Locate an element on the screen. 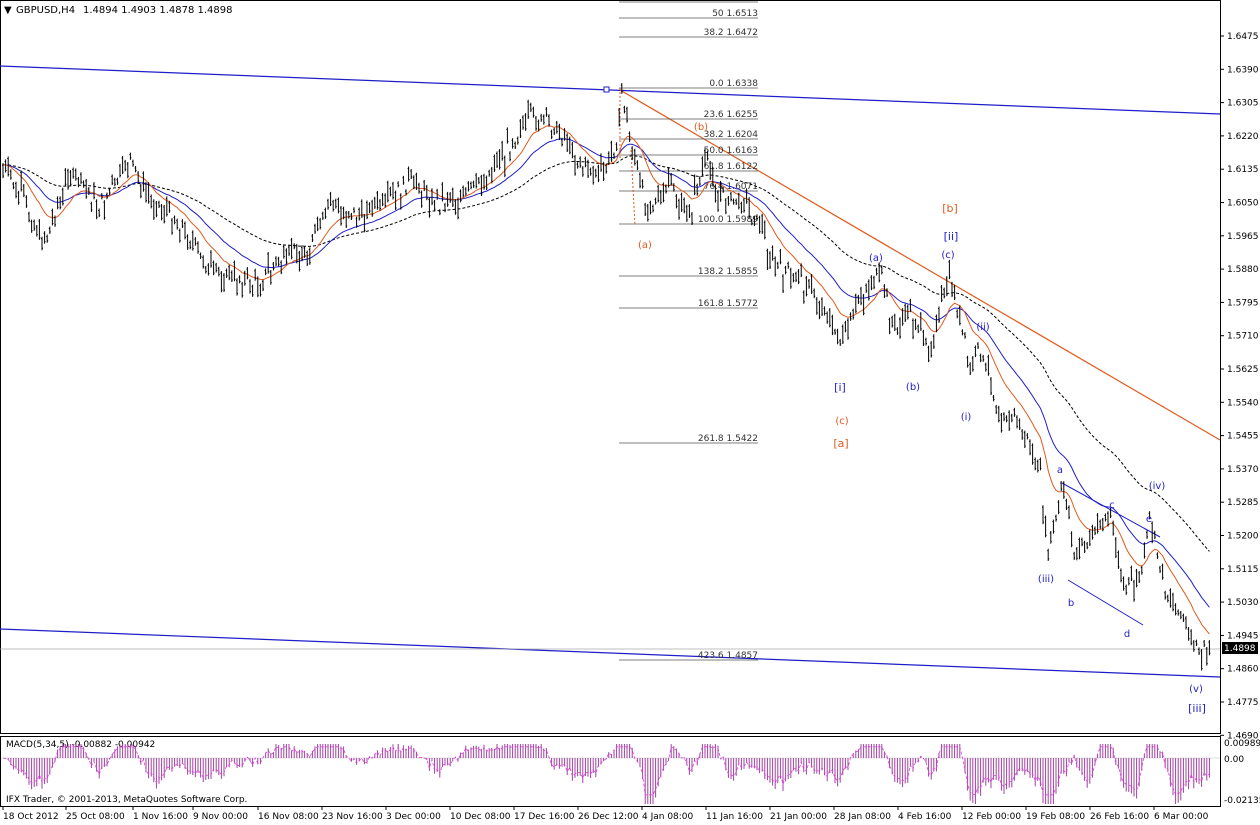  current-price-label: 1.4898 is located at coordinates (1240, 649).